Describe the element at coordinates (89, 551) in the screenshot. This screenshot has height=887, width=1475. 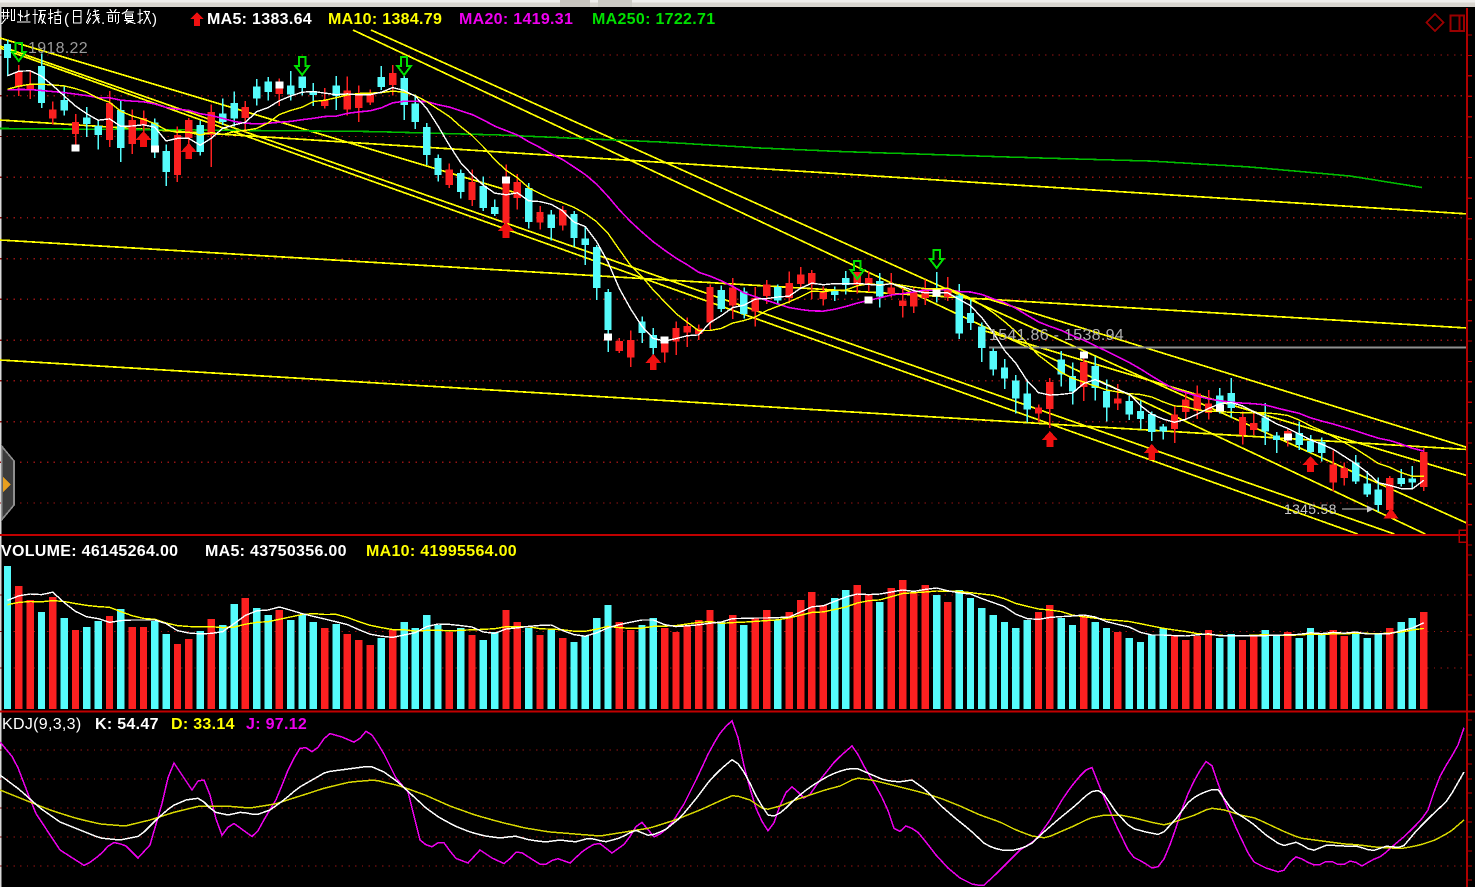
I see `svg-text: VOLUME: 46145264.00` at that location.